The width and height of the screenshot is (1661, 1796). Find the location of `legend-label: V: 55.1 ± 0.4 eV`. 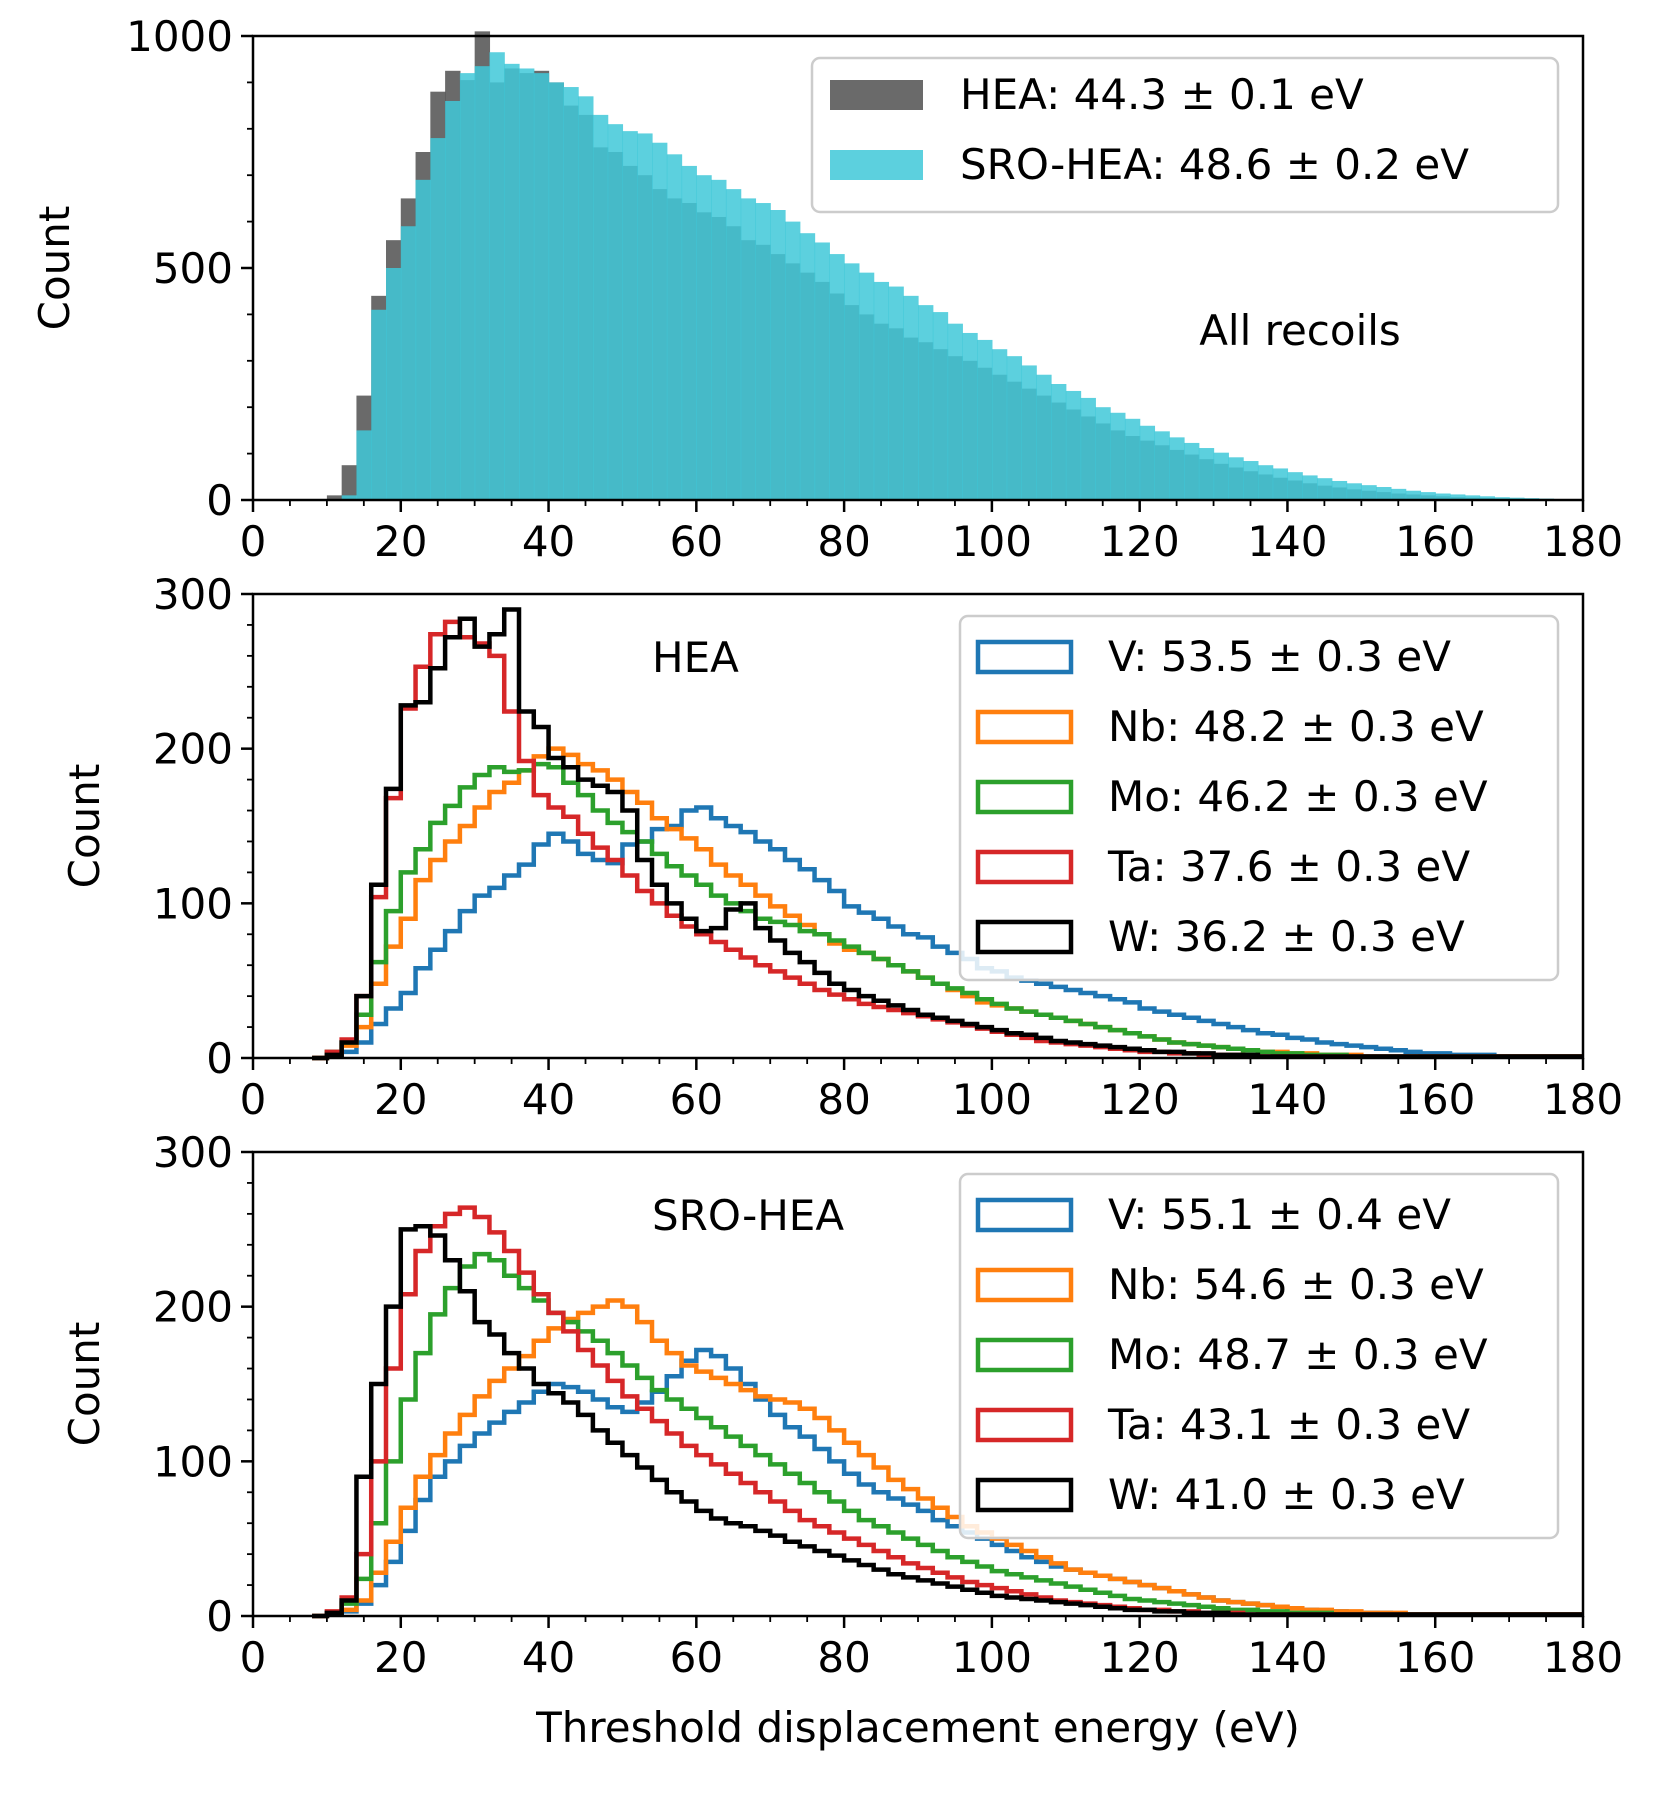

legend-label: V: 55.1 ± 0.4 eV is located at coordinates (1279, 1214).